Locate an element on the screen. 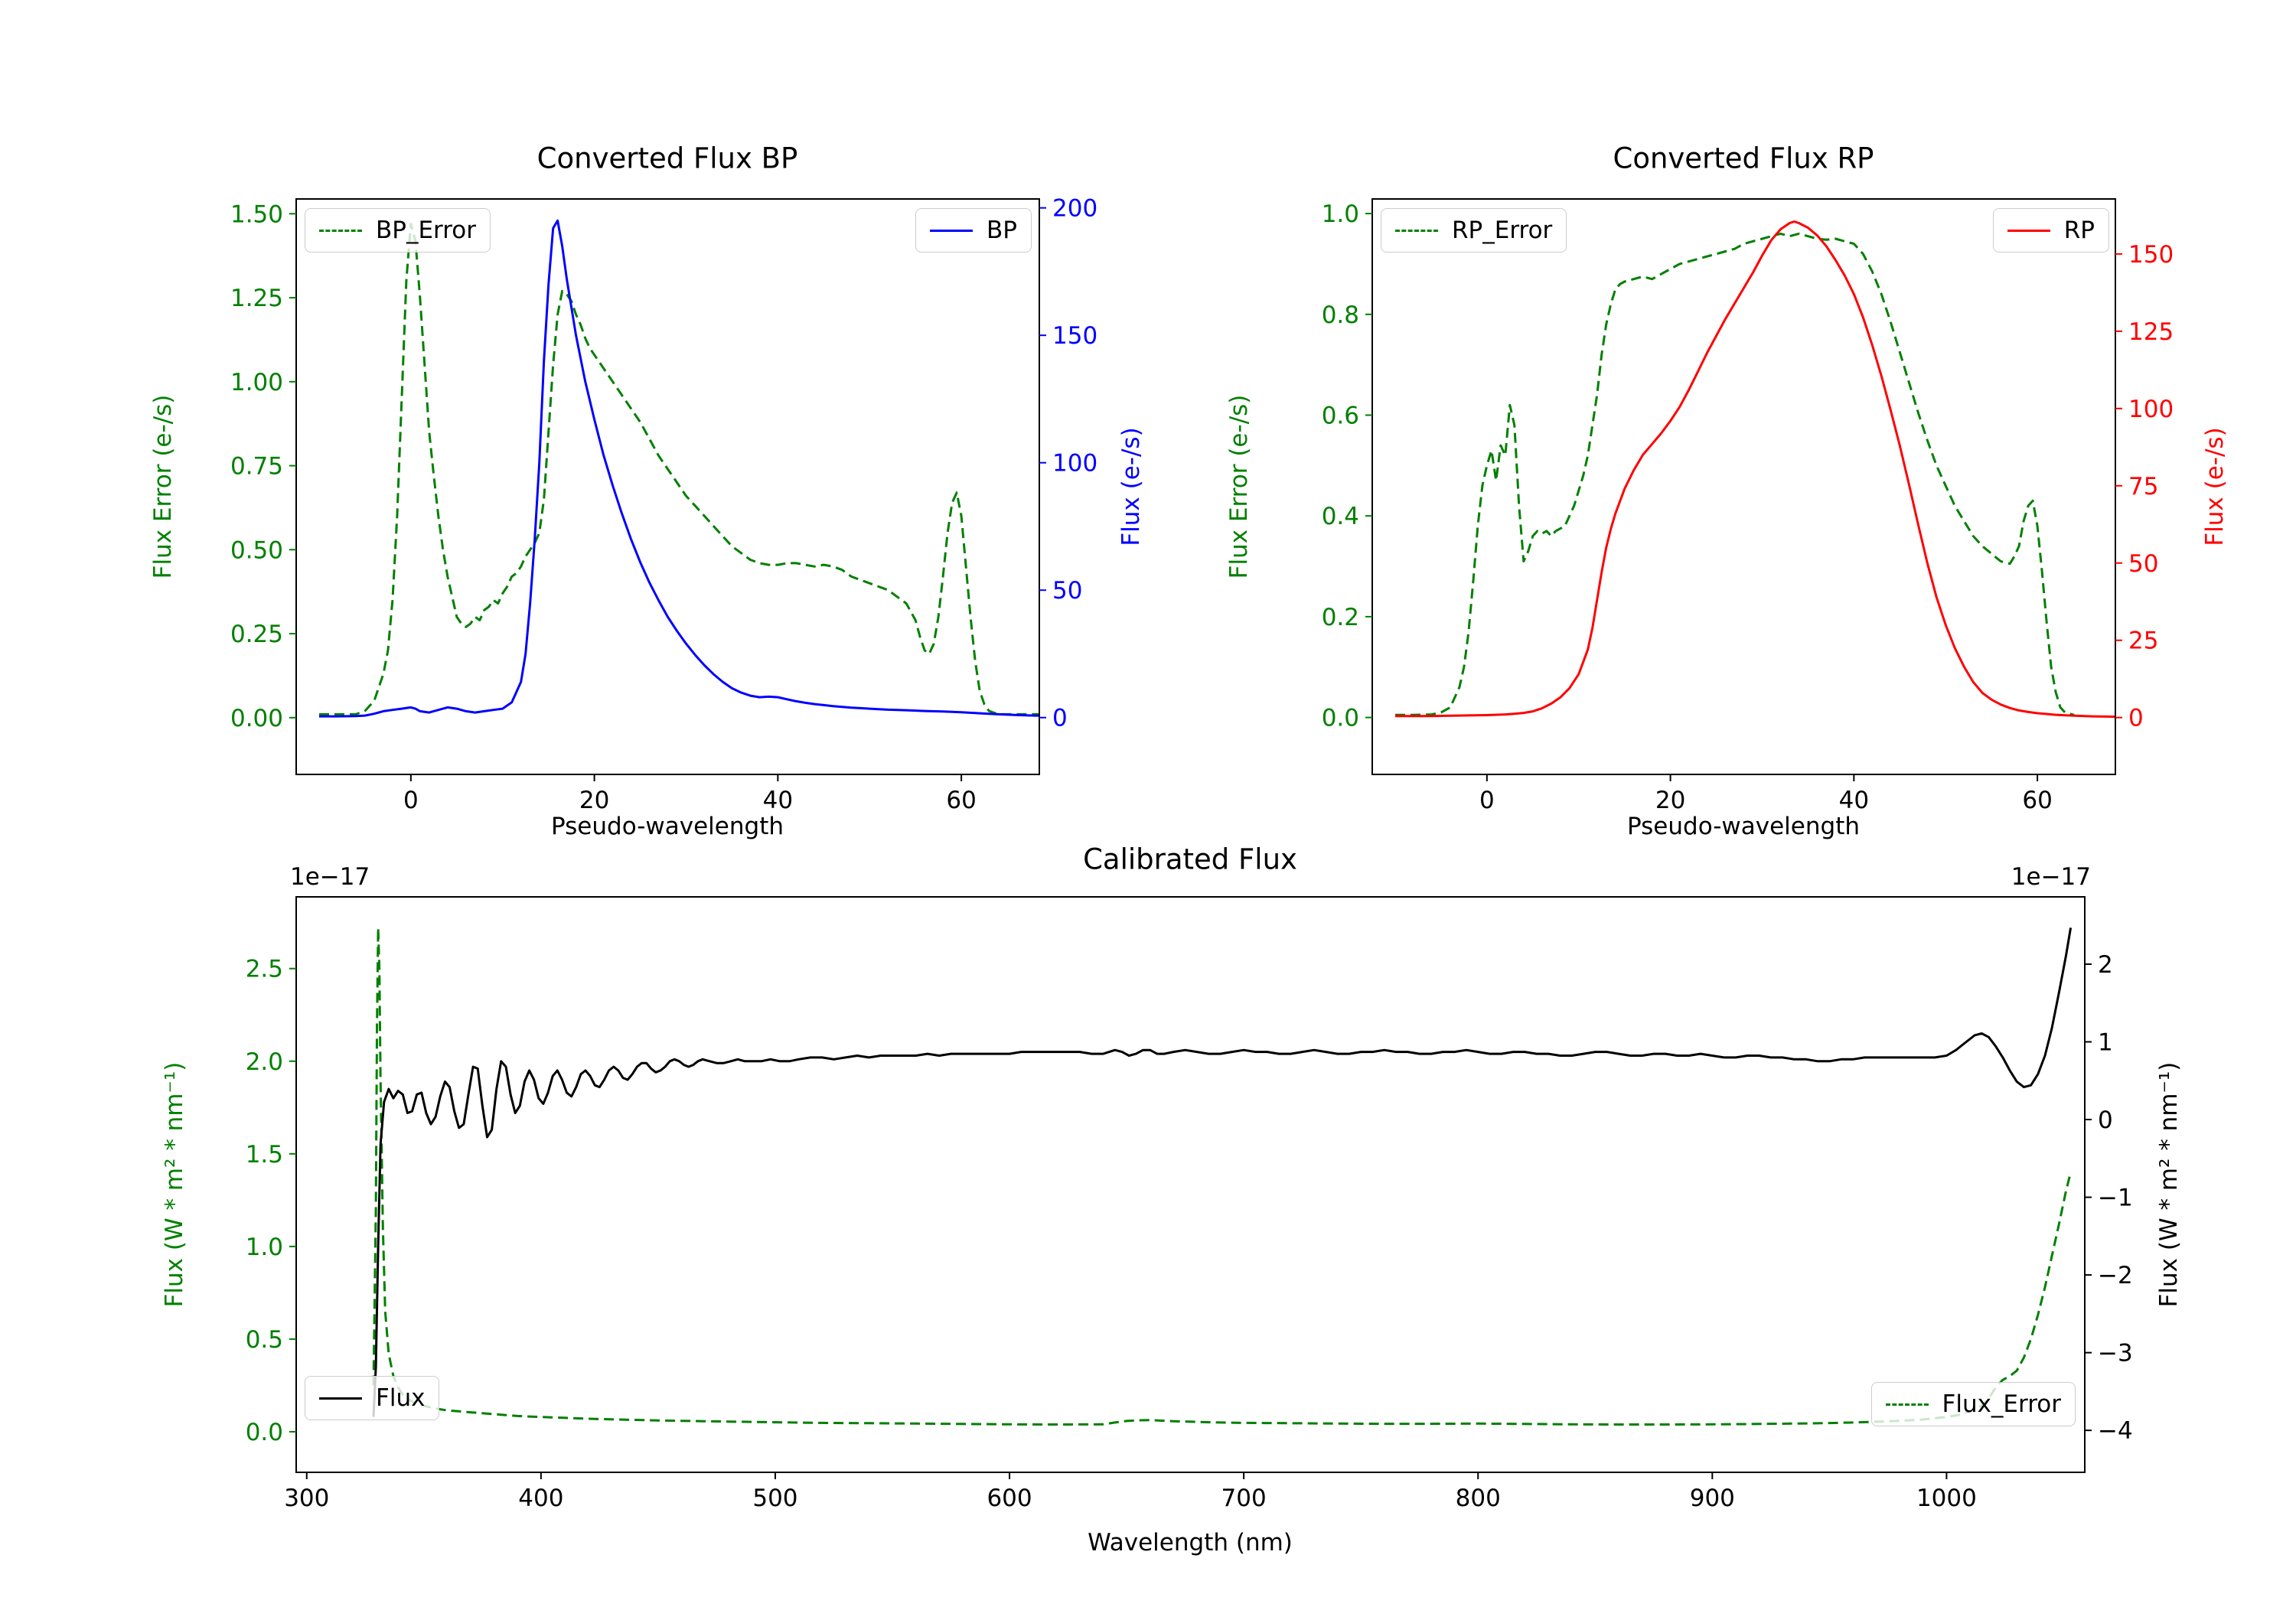 This screenshot has height=1607, width=2296. legend-bp-error: BP_Error is located at coordinates (398, 231).